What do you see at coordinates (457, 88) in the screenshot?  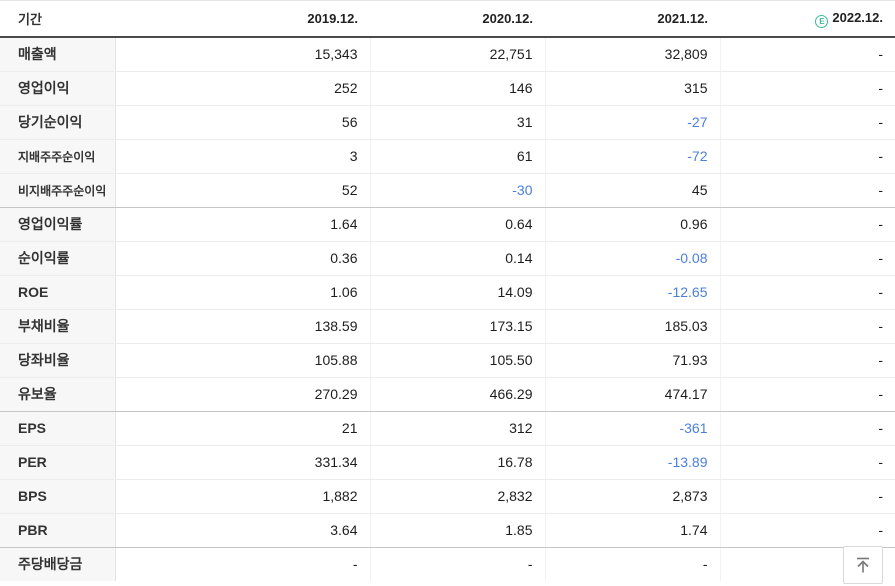 I see `metric-value: 146` at bounding box center [457, 88].